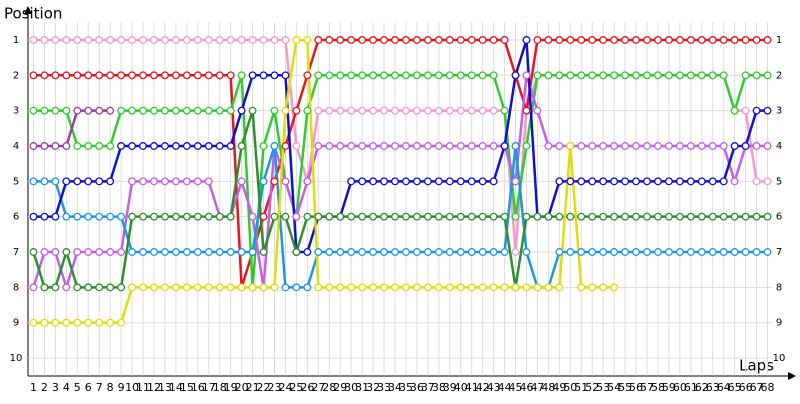  I want to click on x-tick-label: 12, so click(154, 387).